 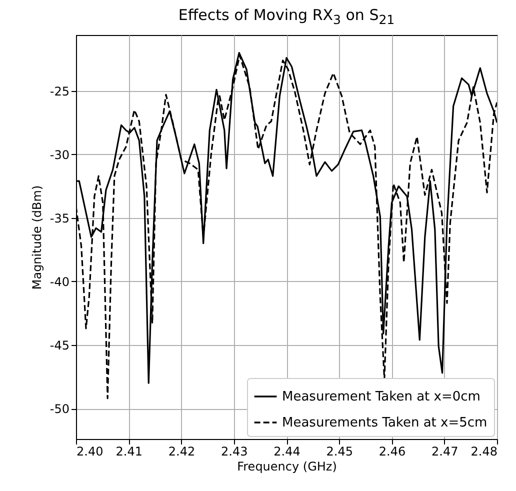 What do you see at coordinates (182, 451) in the screenshot?
I see `x-tick-label: 2.42` at bounding box center [182, 451].